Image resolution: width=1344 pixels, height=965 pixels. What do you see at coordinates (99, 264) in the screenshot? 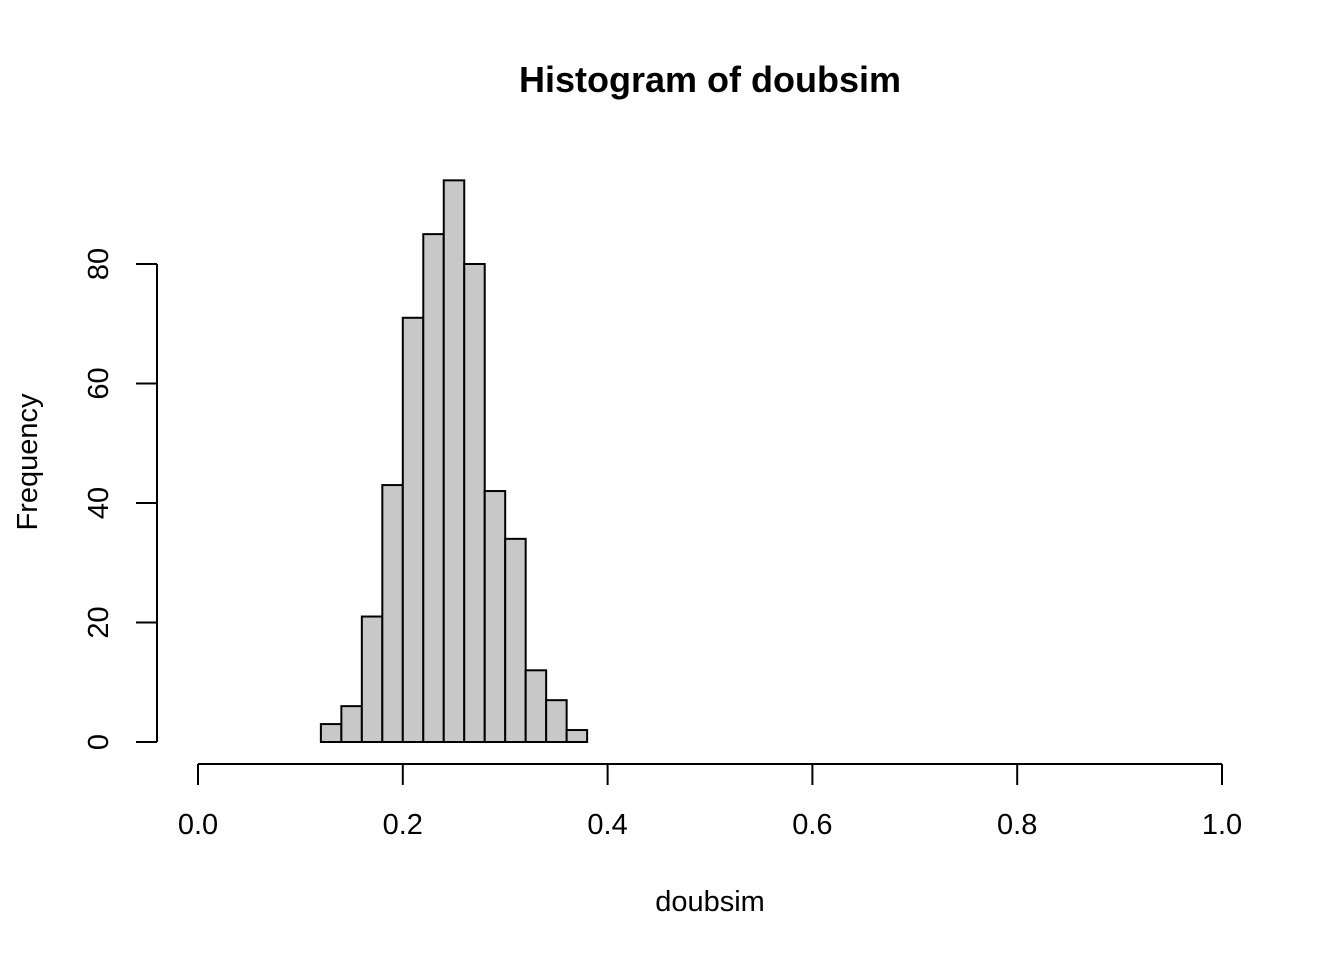
I see `y-tick-label: 80` at bounding box center [99, 264].